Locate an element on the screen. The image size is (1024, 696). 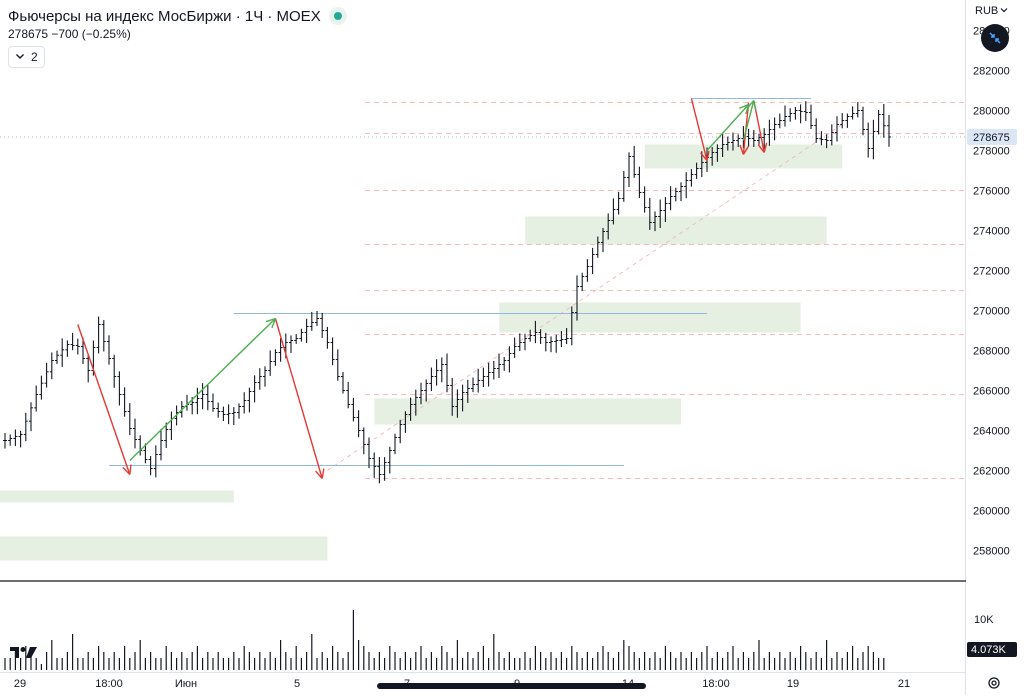
price-tick-label: 282000 is located at coordinates (991, 72).